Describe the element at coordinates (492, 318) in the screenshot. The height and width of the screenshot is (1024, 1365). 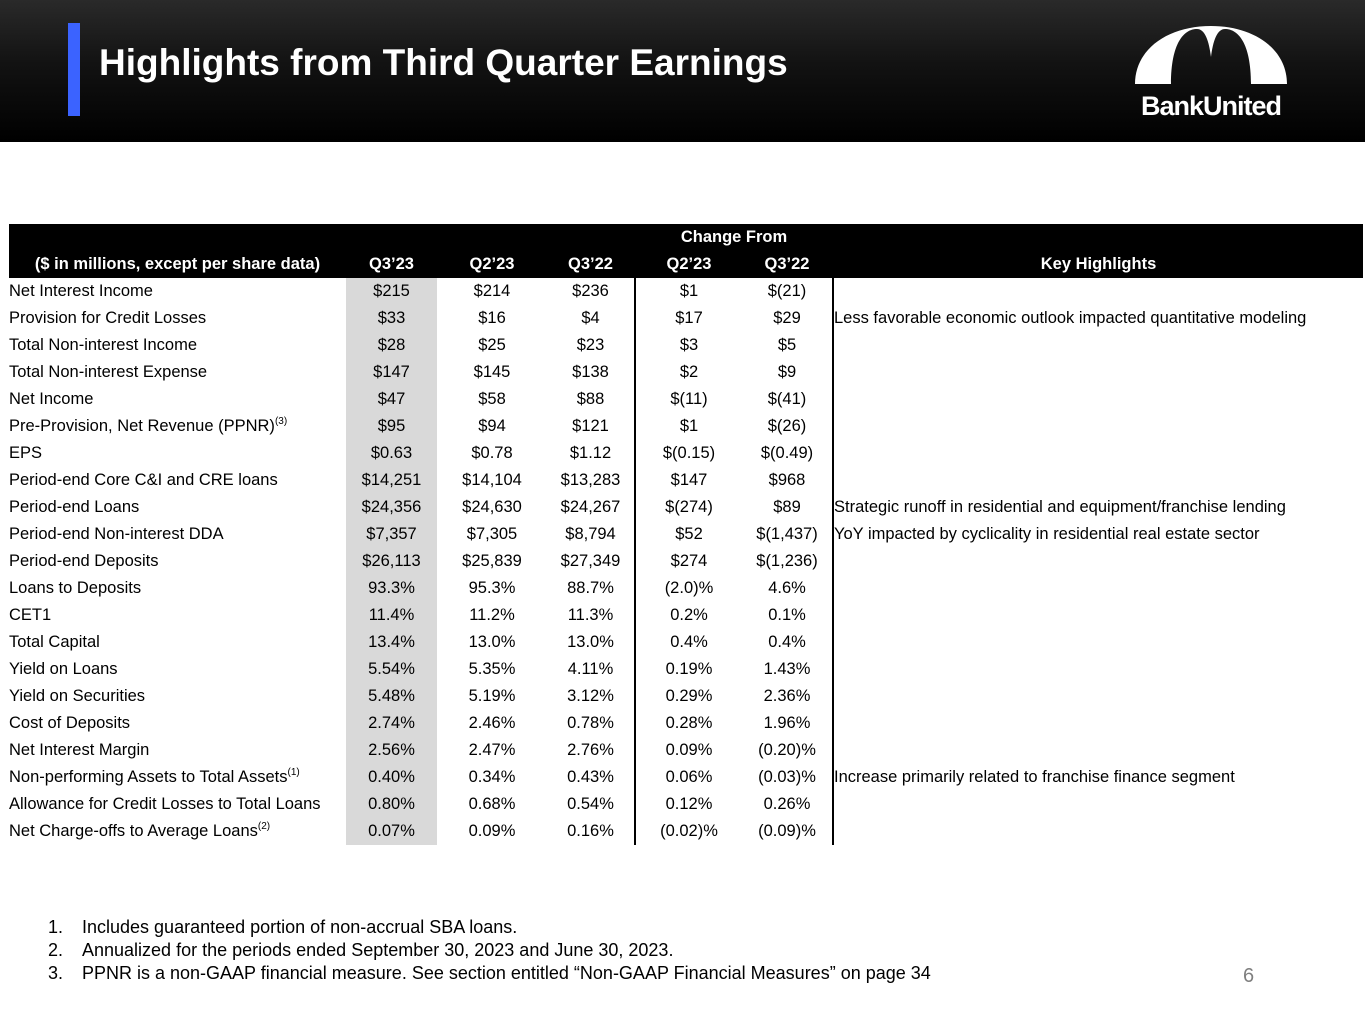
I see `value-q2-23: $16` at that location.